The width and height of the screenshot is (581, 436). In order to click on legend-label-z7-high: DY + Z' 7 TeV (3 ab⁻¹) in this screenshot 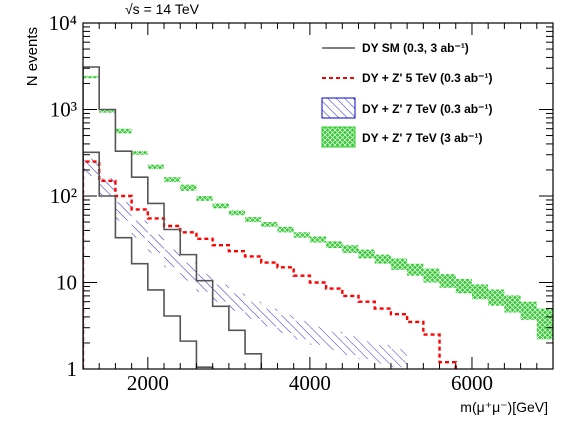, I will do `click(422, 138)`.